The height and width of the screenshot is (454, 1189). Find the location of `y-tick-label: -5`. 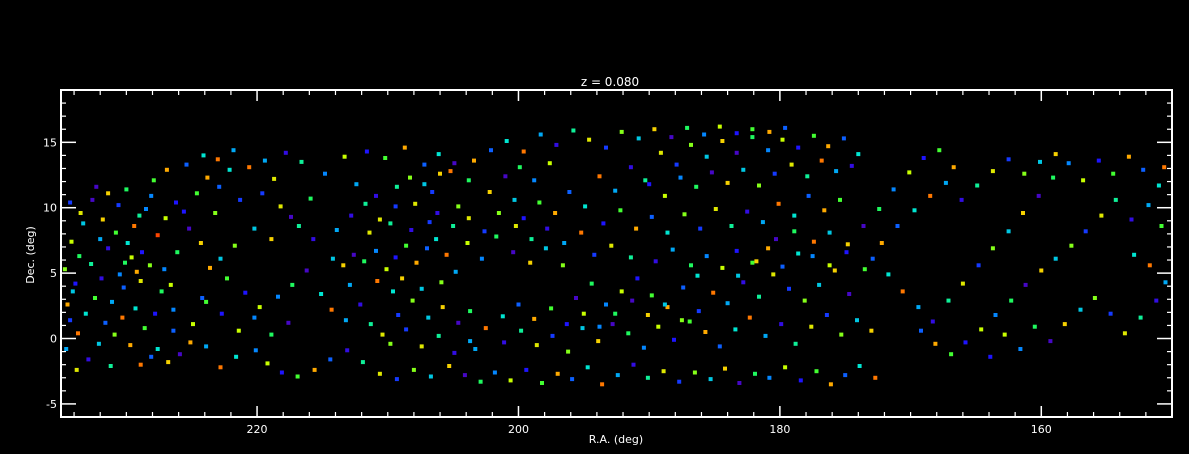

y-tick-label: -5 is located at coordinates (51, 404).